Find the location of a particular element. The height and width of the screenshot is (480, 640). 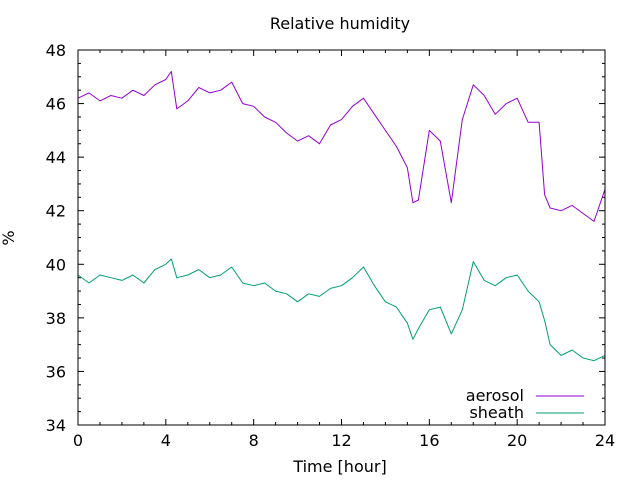

x-tick-label: 20 is located at coordinates (517, 440).